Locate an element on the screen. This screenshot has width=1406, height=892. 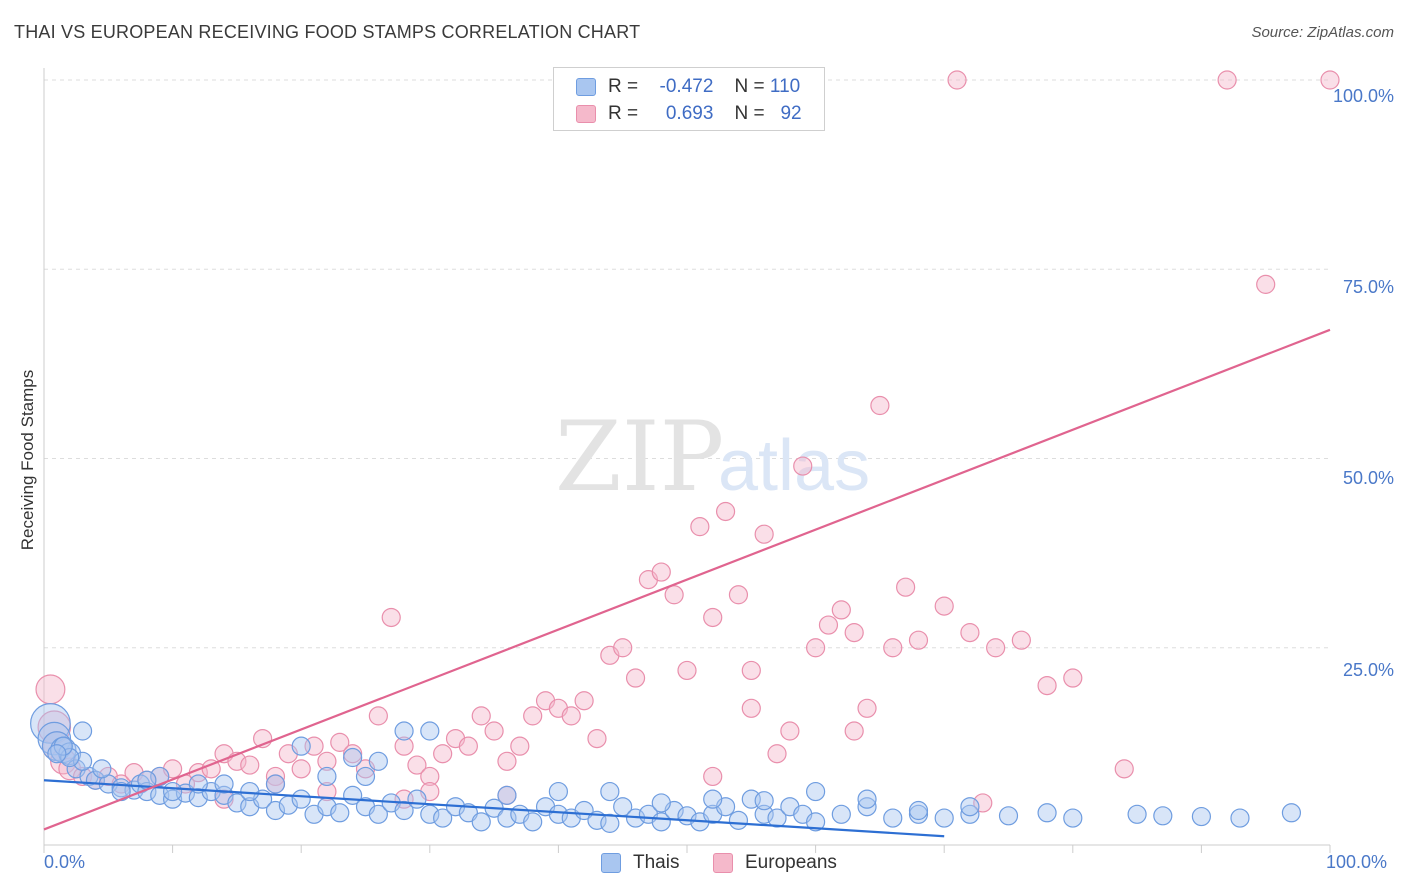
bottom-legend-europeans: Europeans is located at coordinates (775, 863).